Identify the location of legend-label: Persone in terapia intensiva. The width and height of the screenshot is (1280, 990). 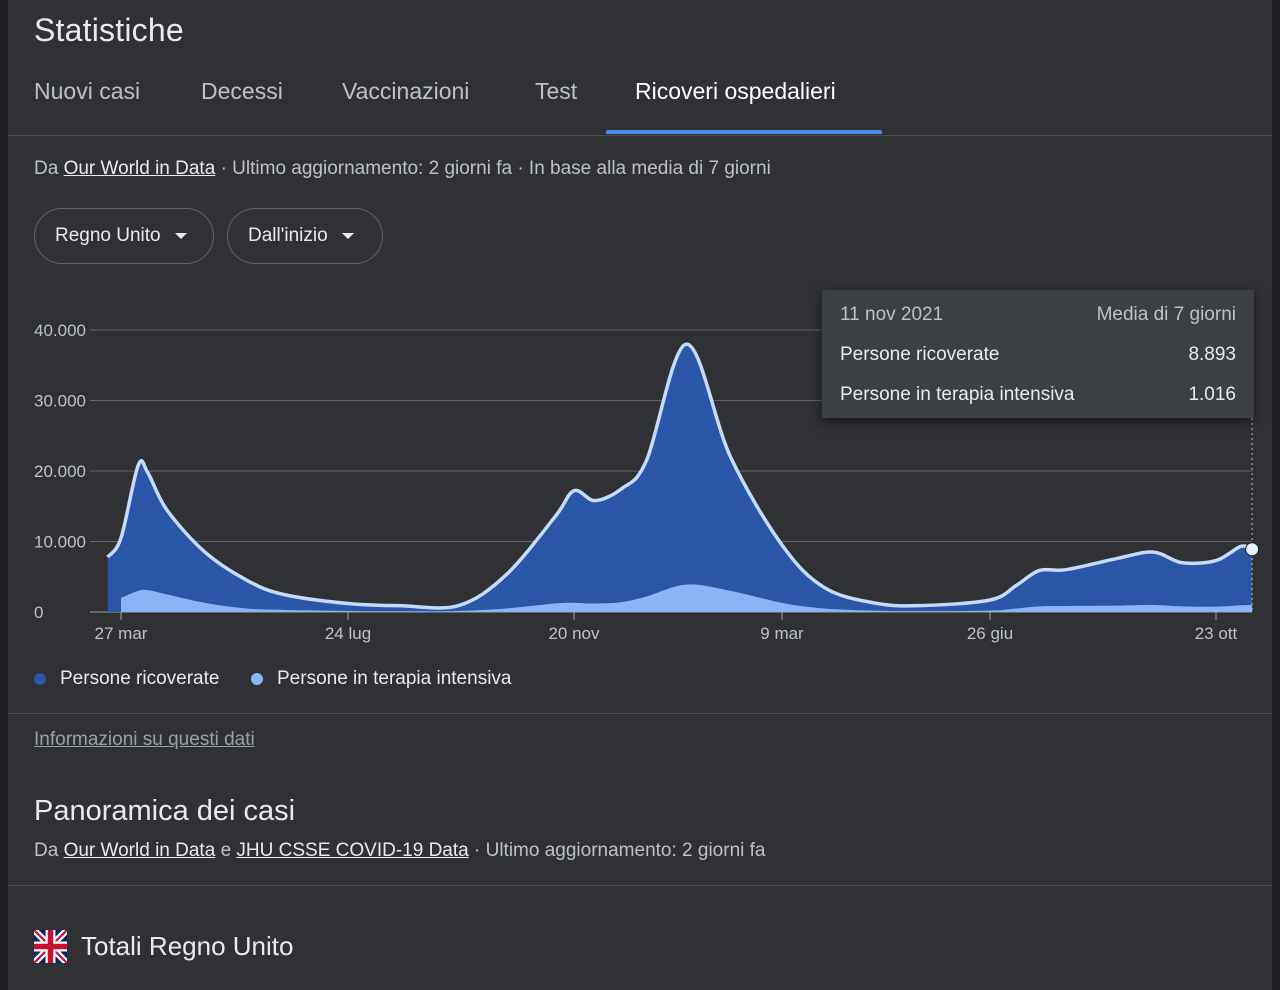
(394, 678).